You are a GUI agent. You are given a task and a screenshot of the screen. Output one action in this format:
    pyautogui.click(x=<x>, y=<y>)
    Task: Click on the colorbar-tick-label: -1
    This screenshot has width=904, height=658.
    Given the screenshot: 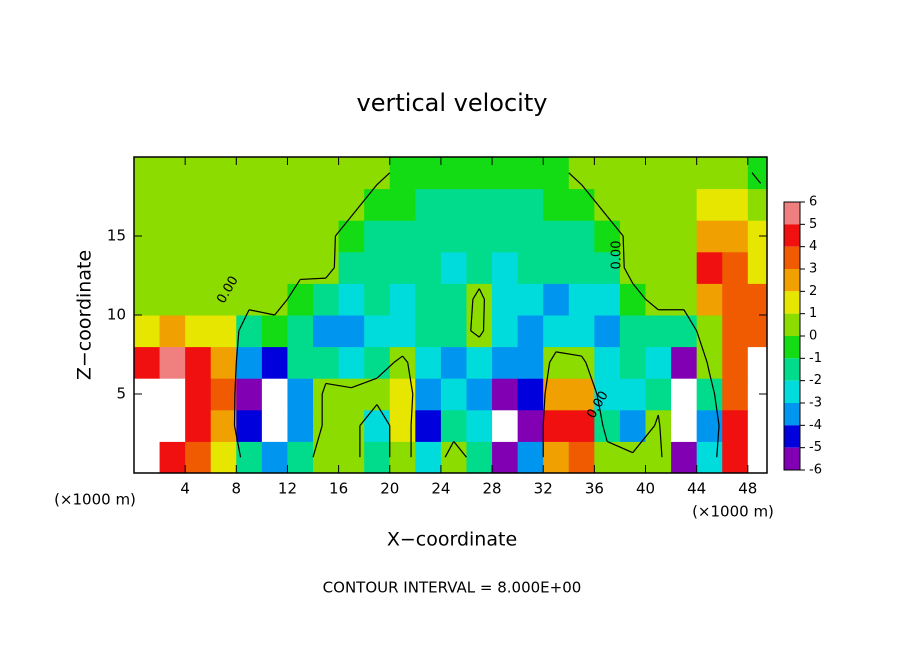 What is the action you would take?
    pyautogui.click(x=815, y=358)
    